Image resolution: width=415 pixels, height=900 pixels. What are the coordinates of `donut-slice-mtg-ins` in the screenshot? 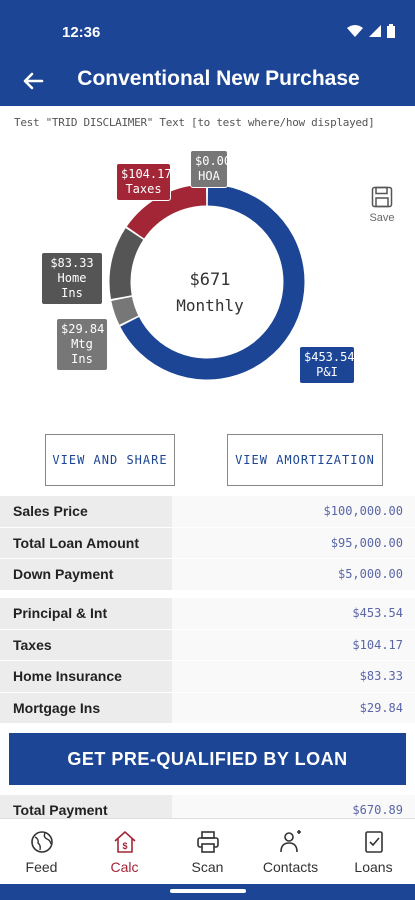 It's located at (125, 310).